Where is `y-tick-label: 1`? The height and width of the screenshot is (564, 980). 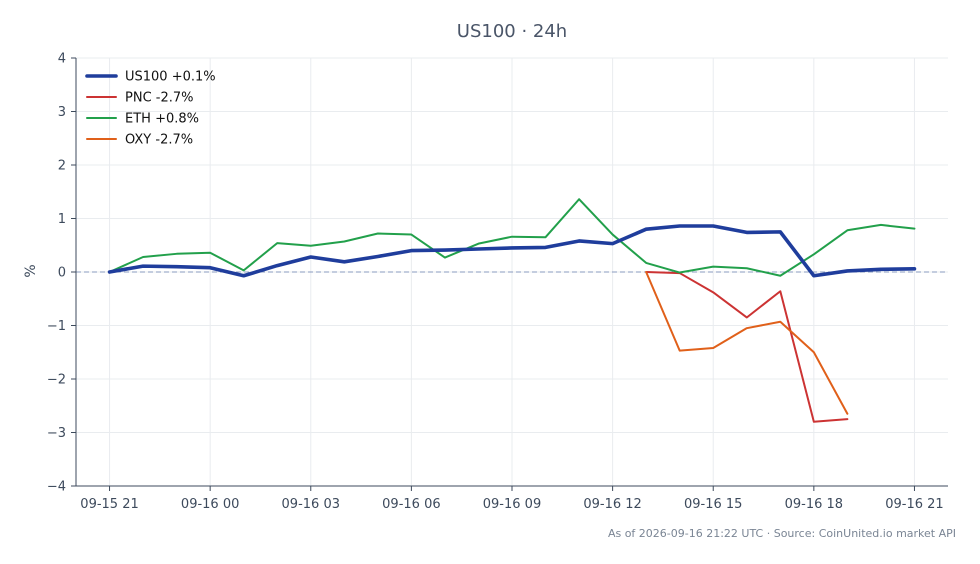
y-tick-label: 1 is located at coordinates (62, 219).